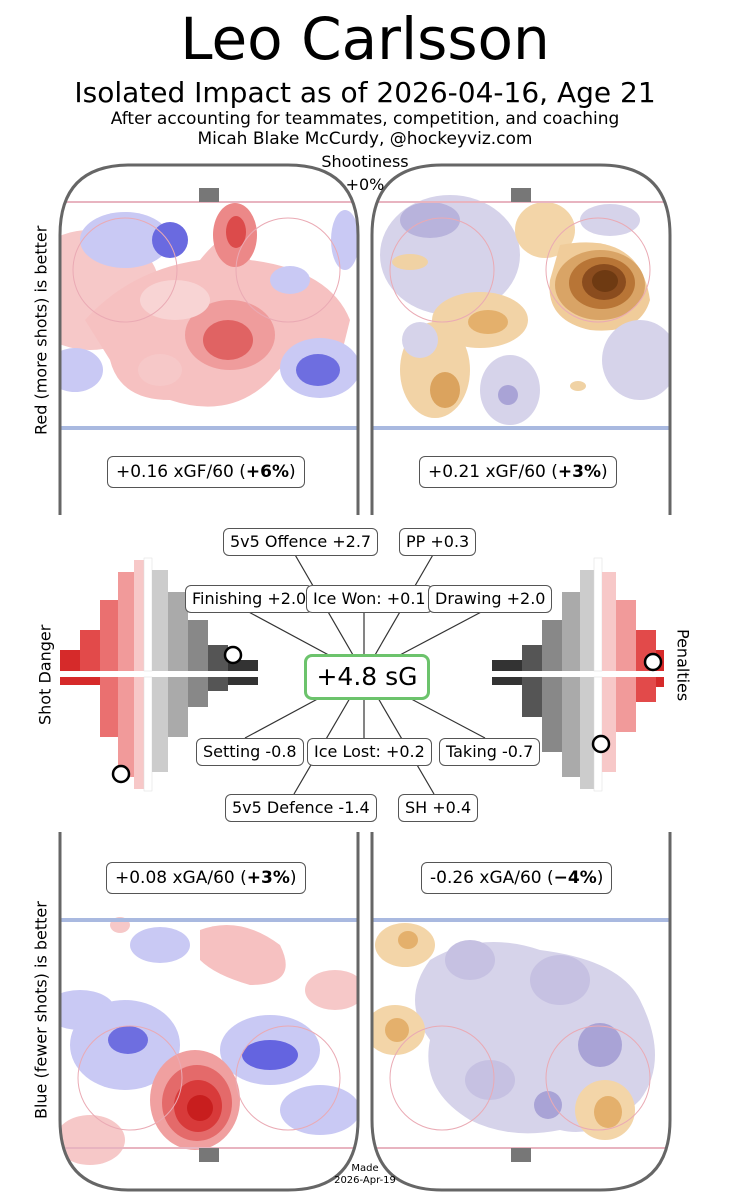  Describe the element at coordinates (487, 472) in the screenshot. I see `pp-offence-stat-value: +0.21 xGF/60` at that location.